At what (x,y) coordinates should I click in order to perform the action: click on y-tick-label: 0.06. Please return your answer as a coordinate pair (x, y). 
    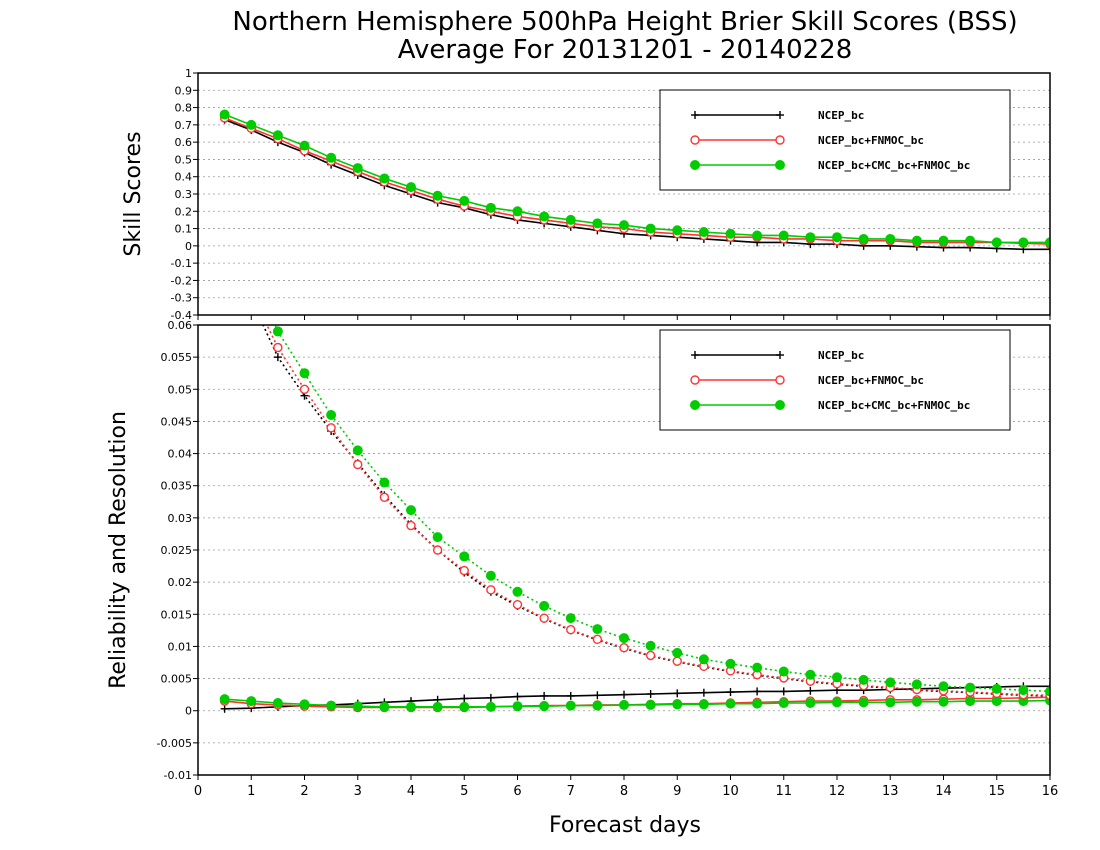
    Looking at the image, I should click on (180, 325).